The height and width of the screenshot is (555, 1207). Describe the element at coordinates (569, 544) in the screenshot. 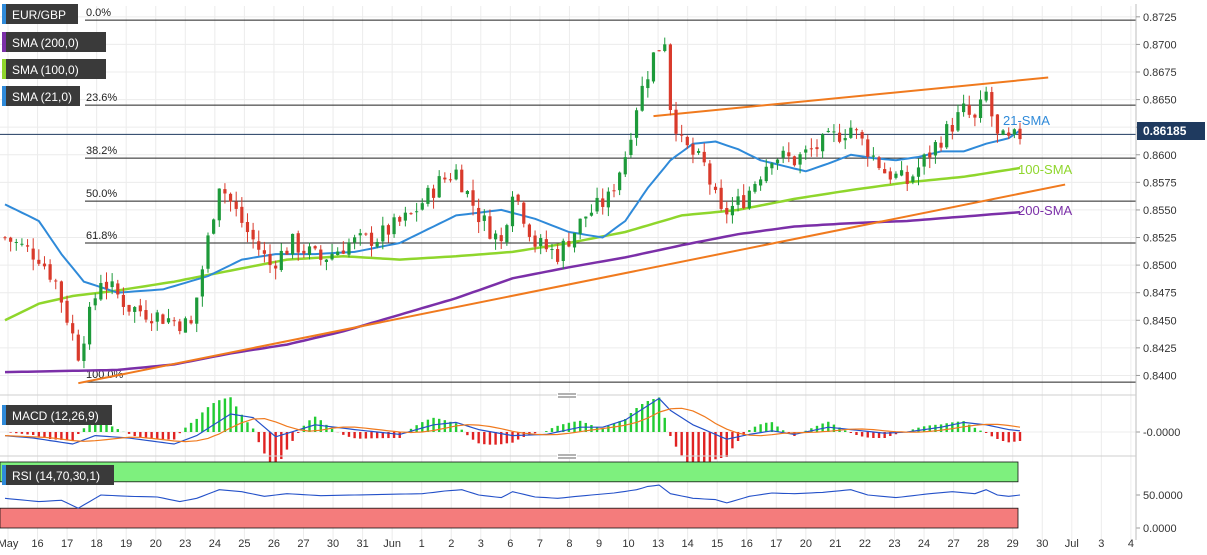

I see `x-tick-label: 8` at that location.